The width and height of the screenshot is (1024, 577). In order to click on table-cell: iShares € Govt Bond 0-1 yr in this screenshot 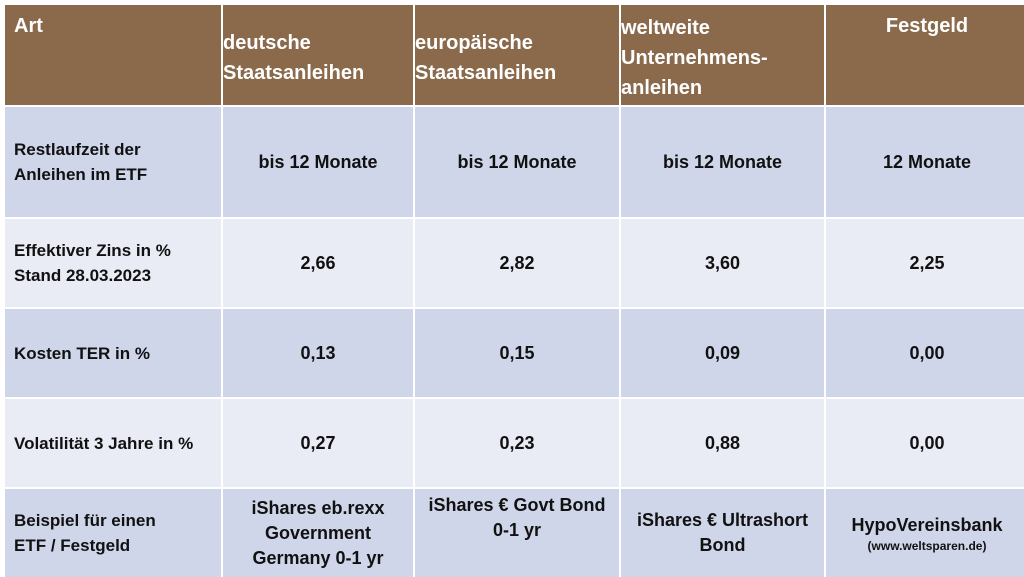, I will do `click(517, 533)`.